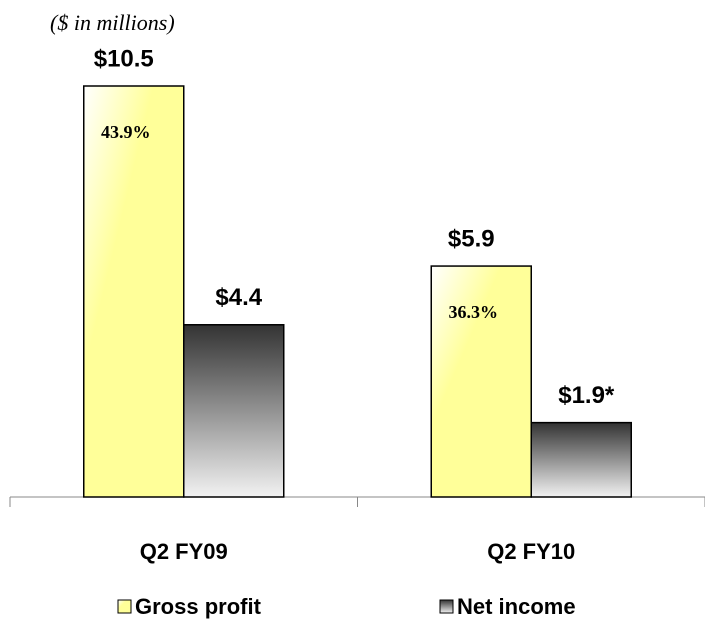 This screenshot has height=626, width=705. What do you see at coordinates (126, 132) in the screenshot?
I see `margin-label: 43.9%` at bounding box center [126, 132].